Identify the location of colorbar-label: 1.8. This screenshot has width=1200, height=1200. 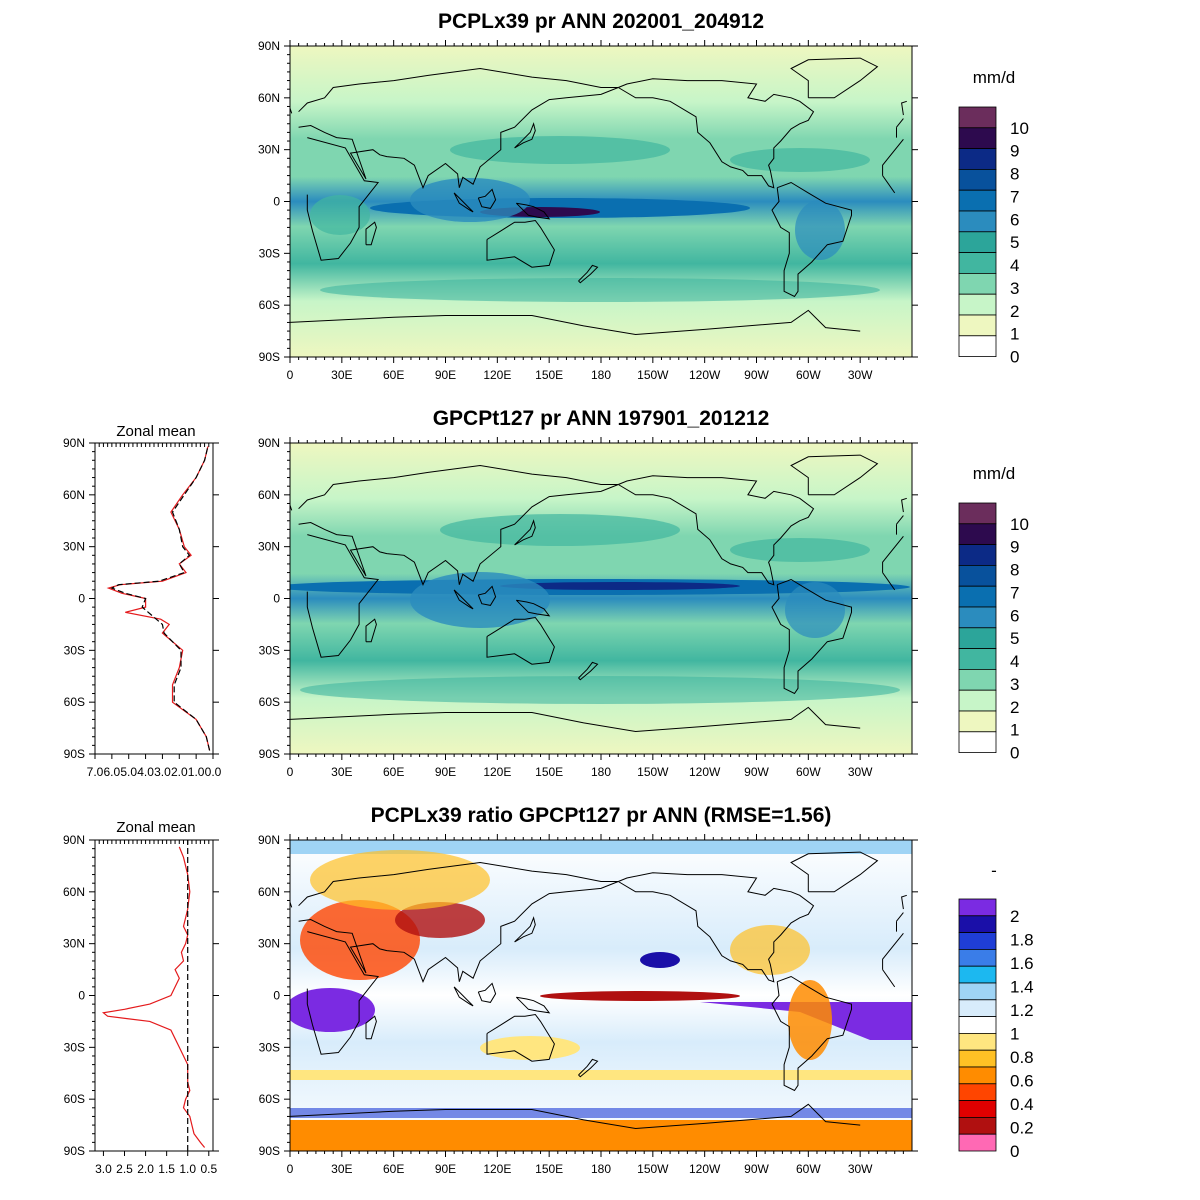
(1022, 939).